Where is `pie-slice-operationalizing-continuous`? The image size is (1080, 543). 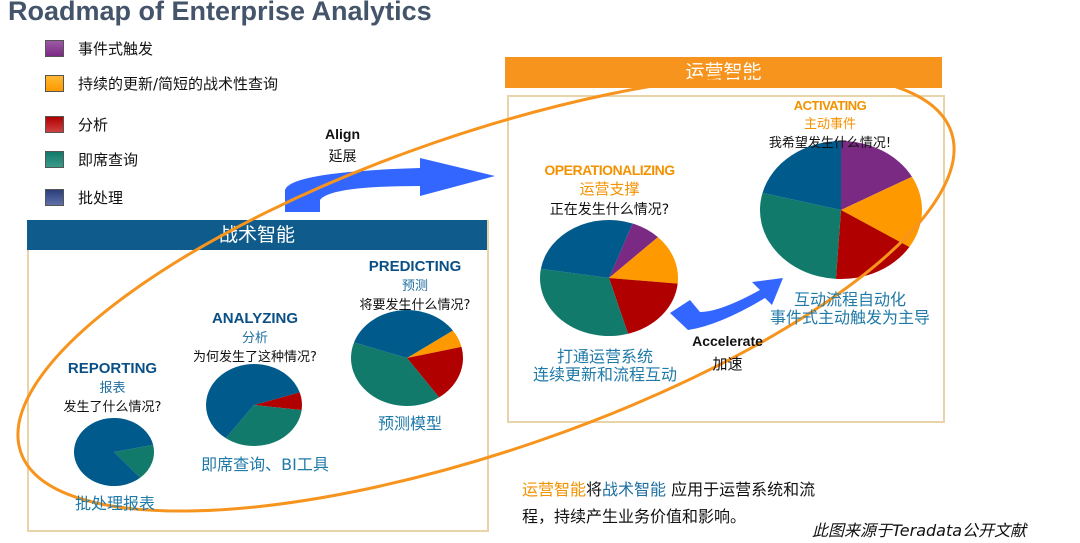
pie-slice-operationalizing-continuous is located at coordinates (644, 260).